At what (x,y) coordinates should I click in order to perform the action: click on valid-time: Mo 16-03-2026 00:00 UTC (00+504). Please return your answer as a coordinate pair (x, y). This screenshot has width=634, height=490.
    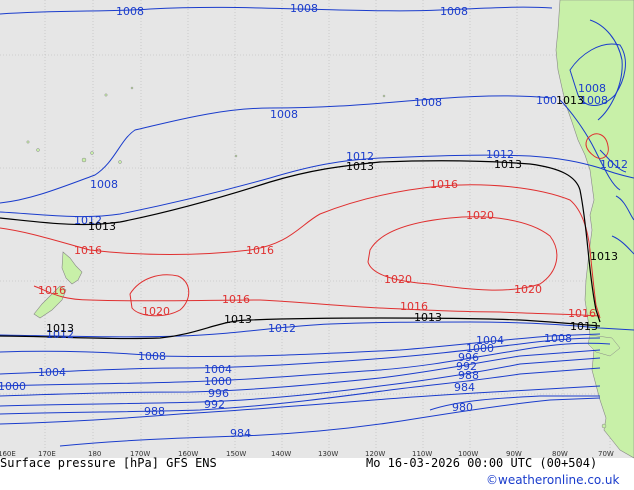
    Looking at the image, I should click on (481, 463).